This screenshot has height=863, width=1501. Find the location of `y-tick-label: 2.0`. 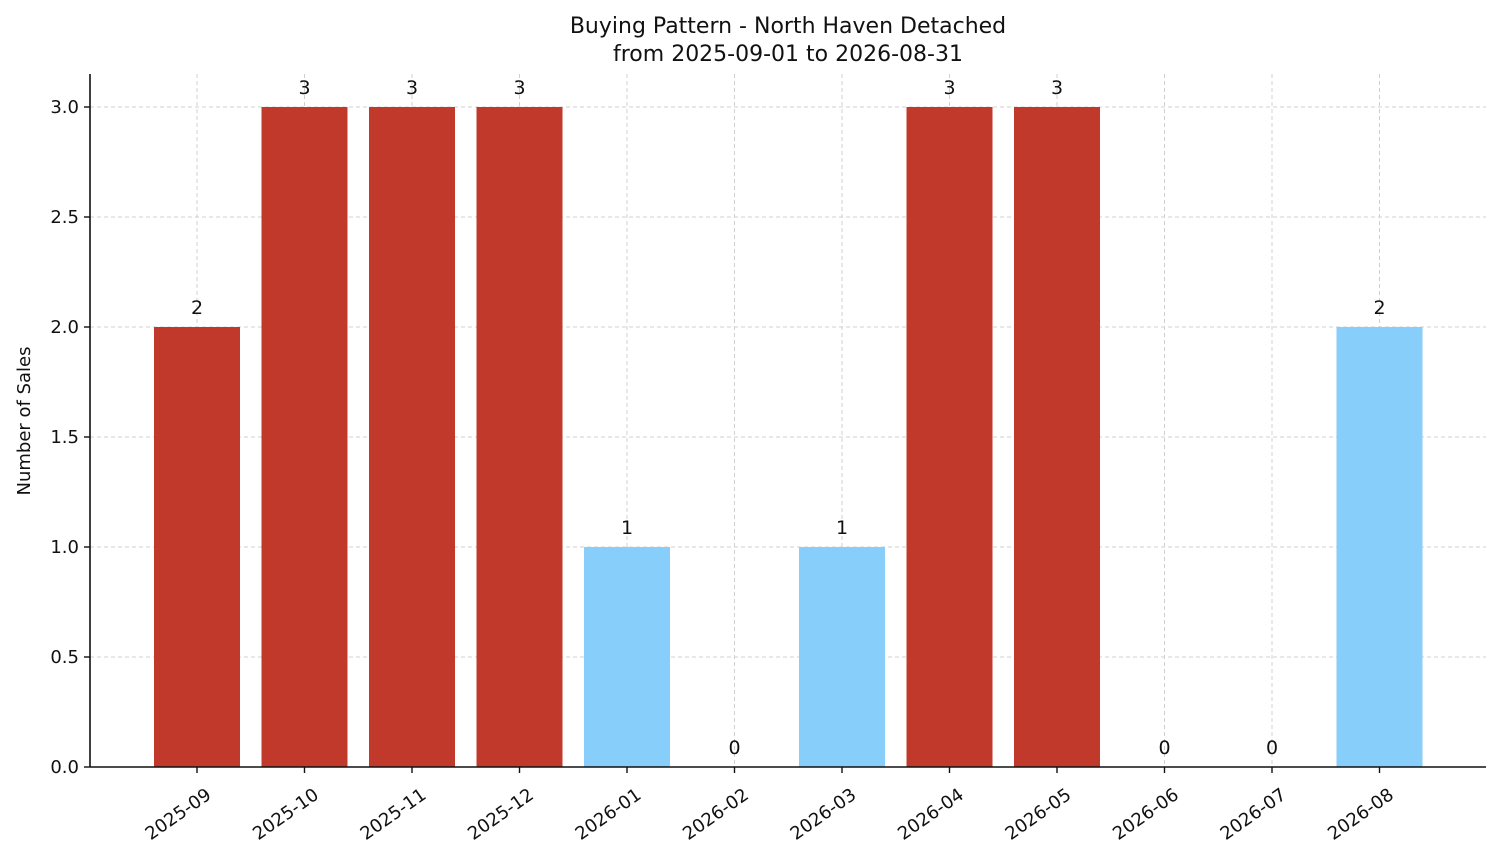

y-tick-label: 2.0 is located at coordinates (64, 327).